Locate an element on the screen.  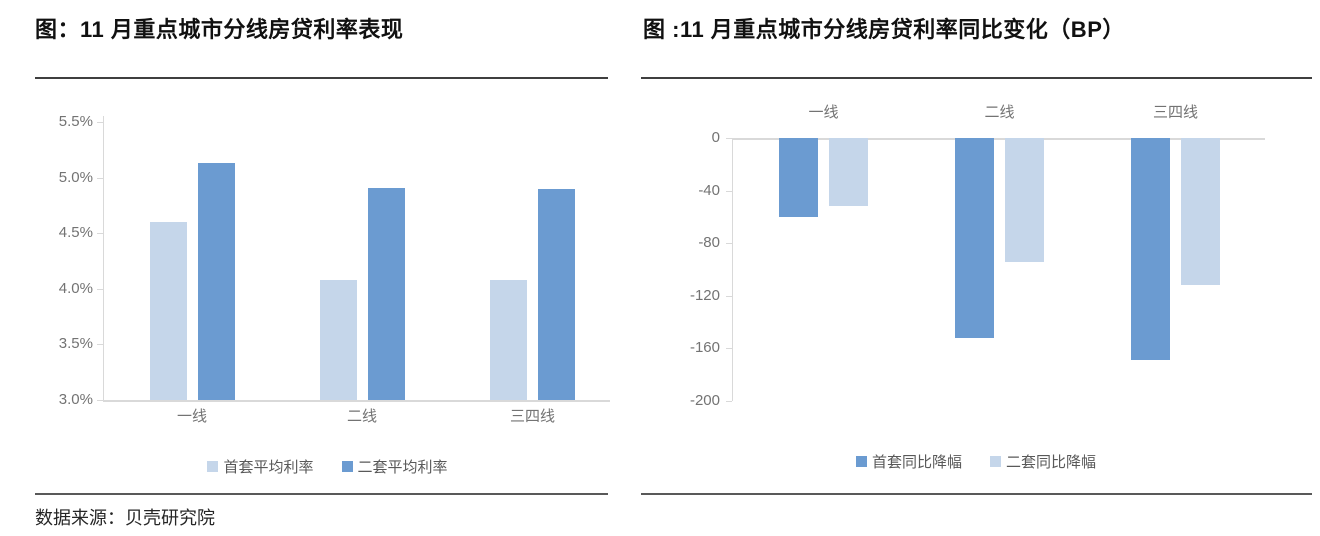
y-axis-label: -200 is located at coordinates (704, 400).